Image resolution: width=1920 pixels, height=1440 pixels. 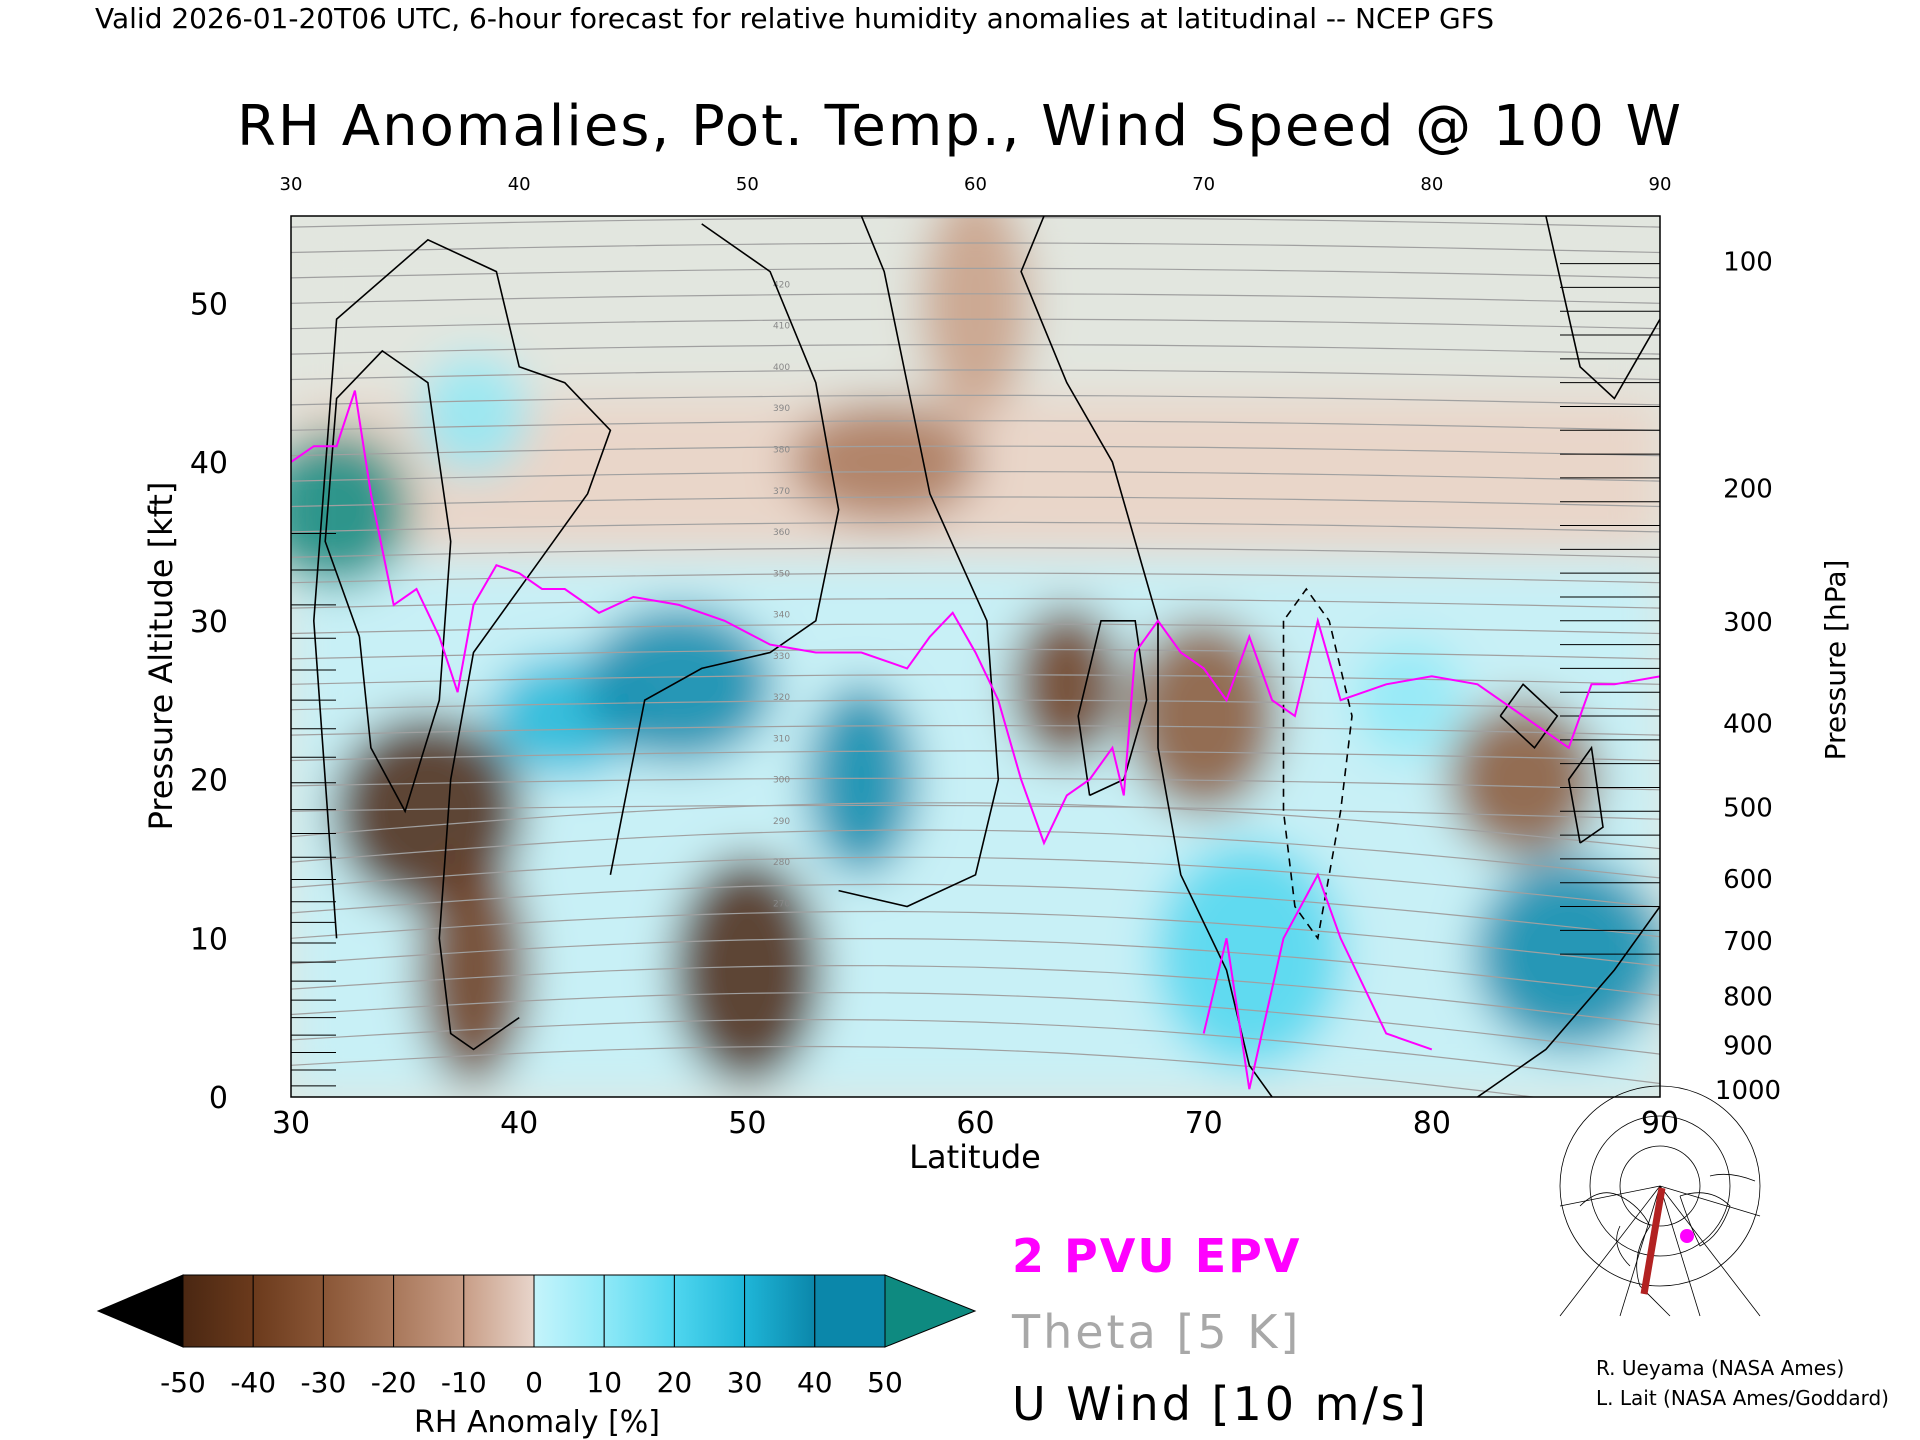 What do you see at coordinates (536, 1336) in the screenshot?
I see `colorbar: -50 -40 -30 -20 -10 0 10 20 30 40 50` at bounding box center [536, 1336].